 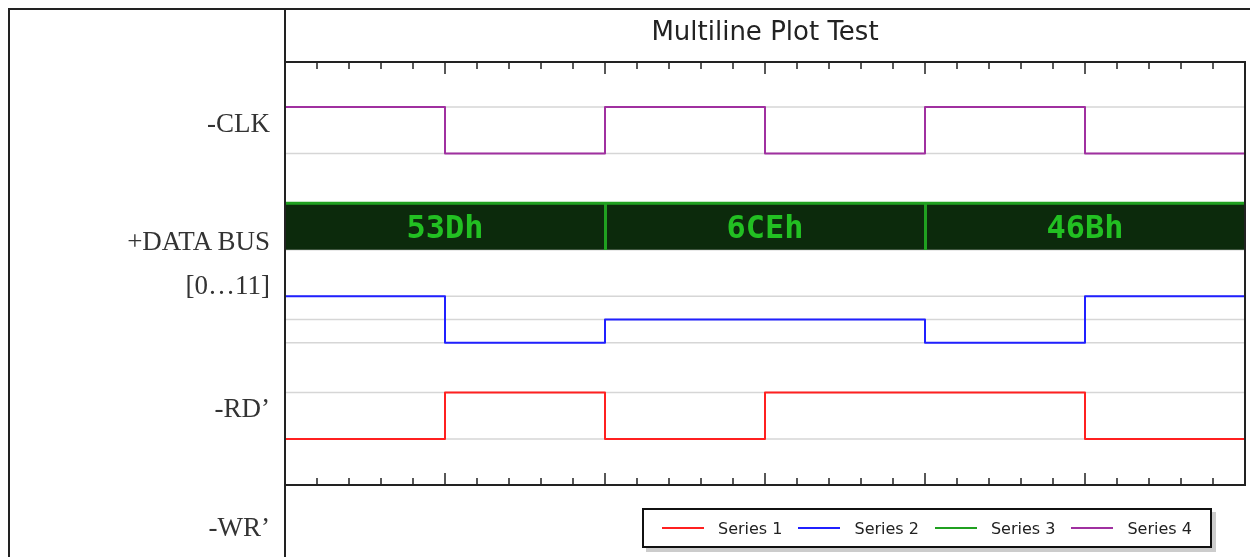 I want to click on text: +DATA BUS [0…11], so click(x=198, y=263).